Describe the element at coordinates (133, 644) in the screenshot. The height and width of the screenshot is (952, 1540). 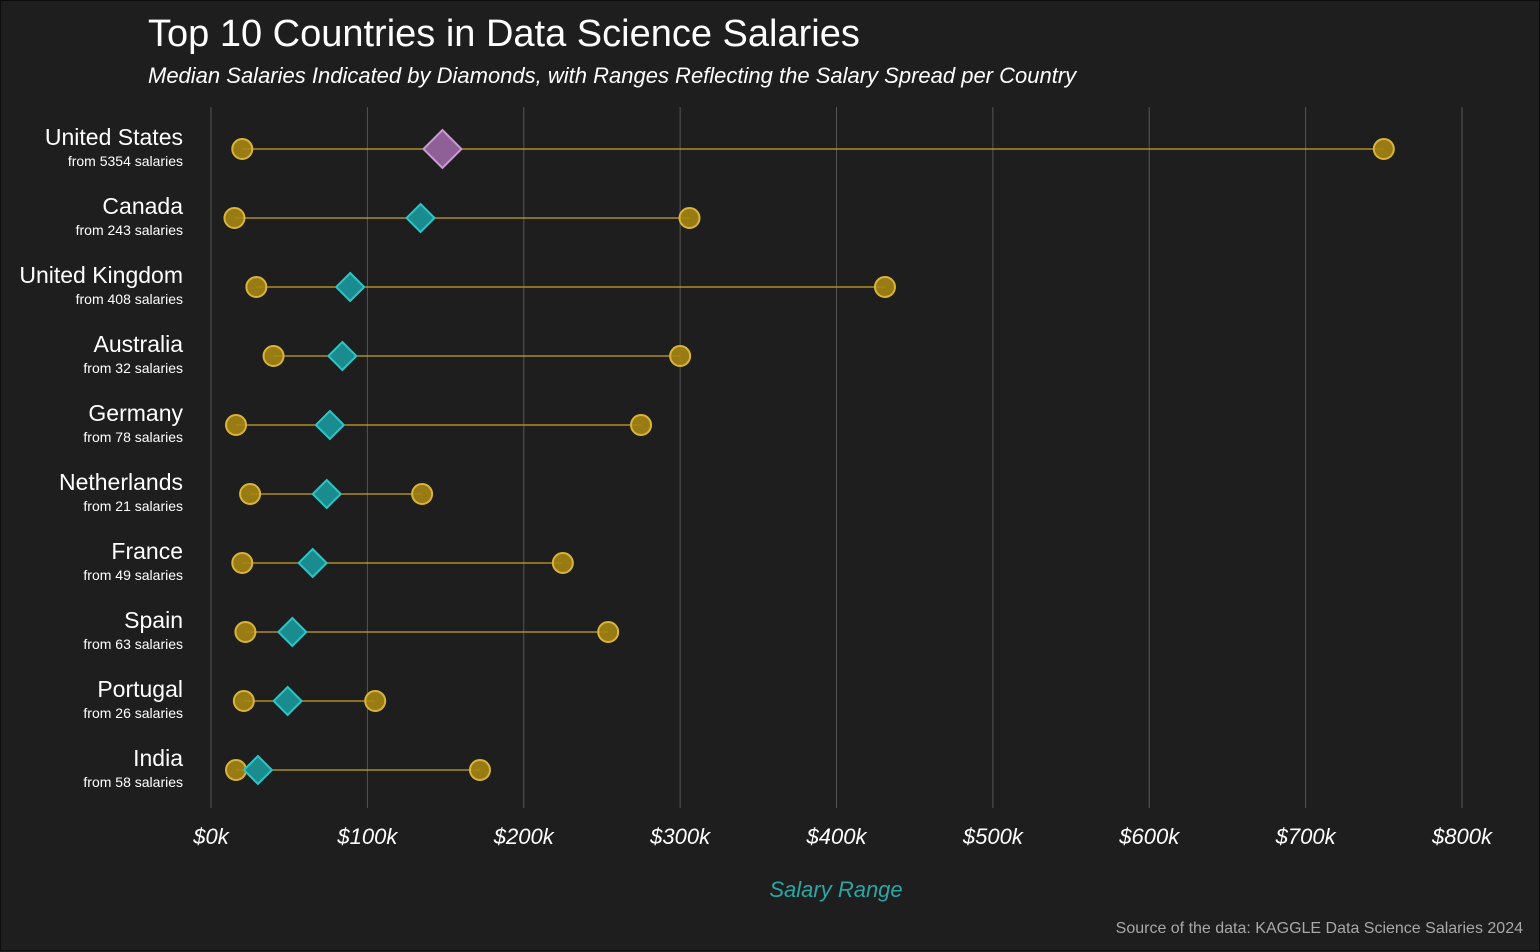
I see `salary-count-label: from 63 salaries` at that location.